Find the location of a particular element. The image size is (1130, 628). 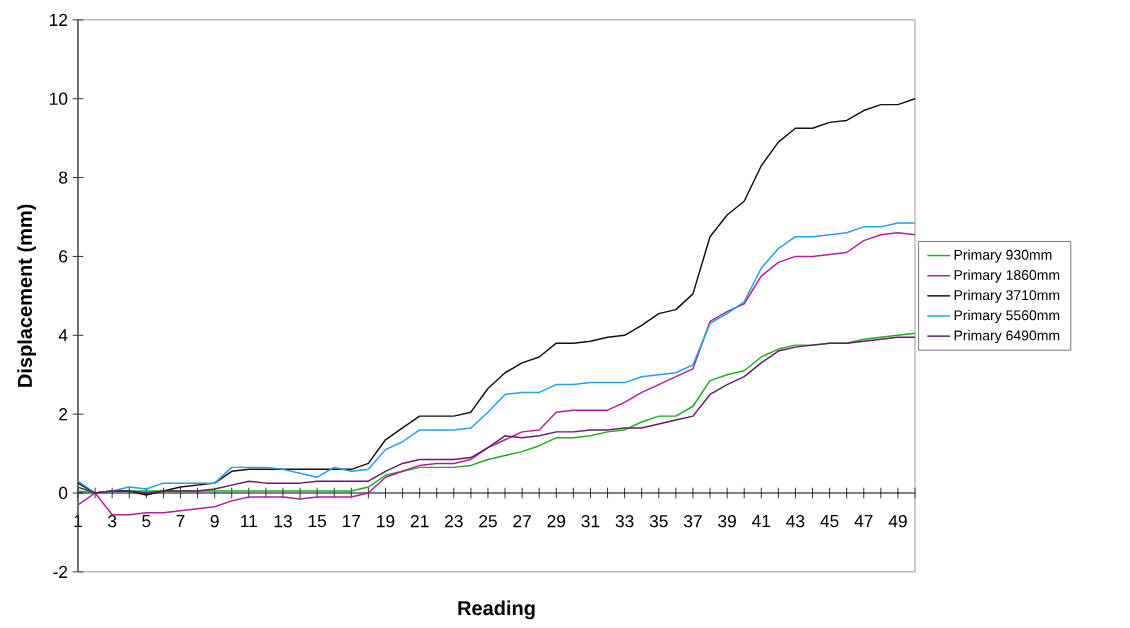

x-axis-title: Reading is located at coordinates (496, 610).